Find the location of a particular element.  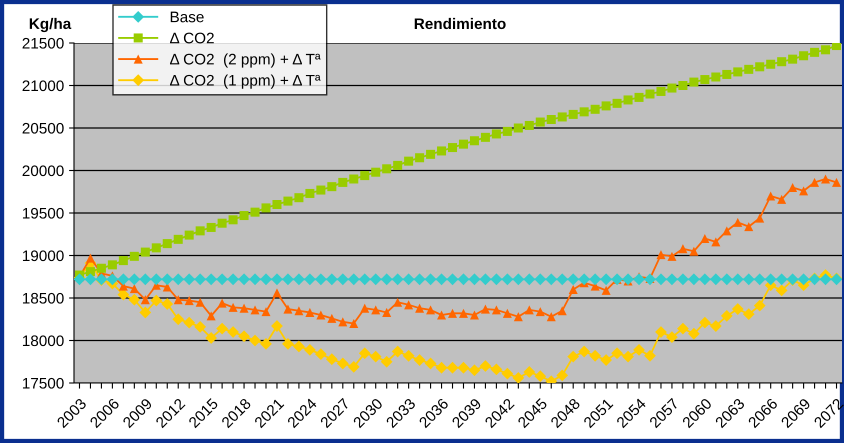

y-axis-title: Kg/ha is located at coordinates (51, 25).